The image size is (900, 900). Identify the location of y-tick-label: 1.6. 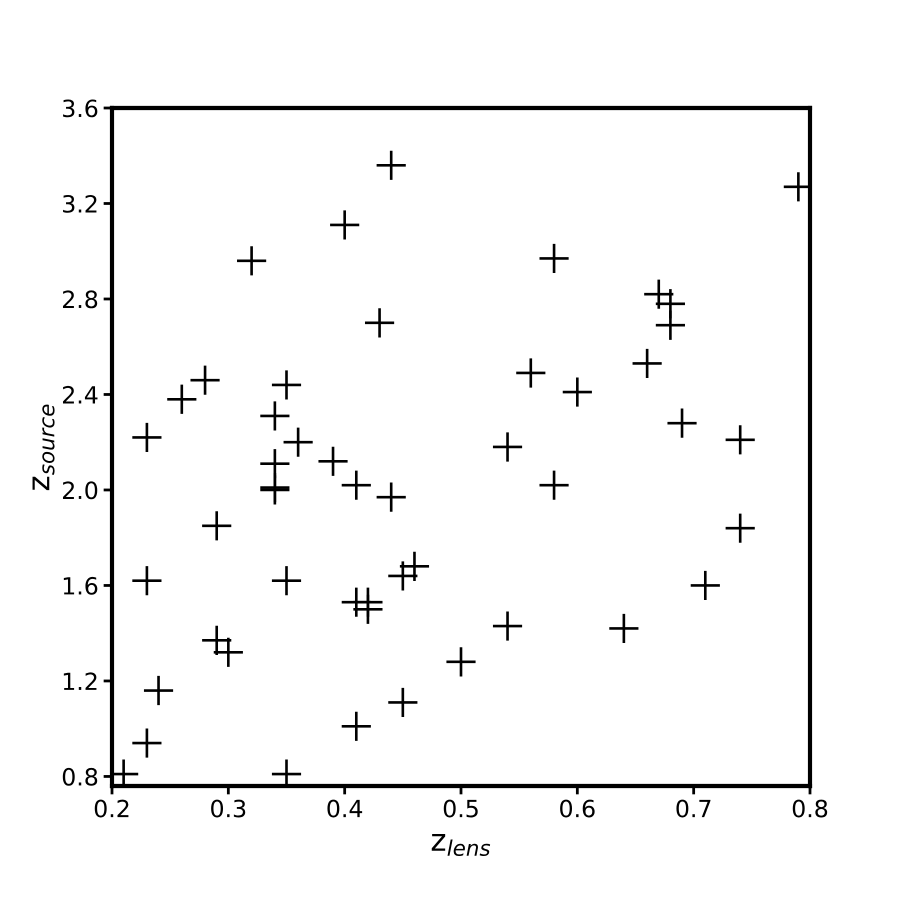
(81, 585).